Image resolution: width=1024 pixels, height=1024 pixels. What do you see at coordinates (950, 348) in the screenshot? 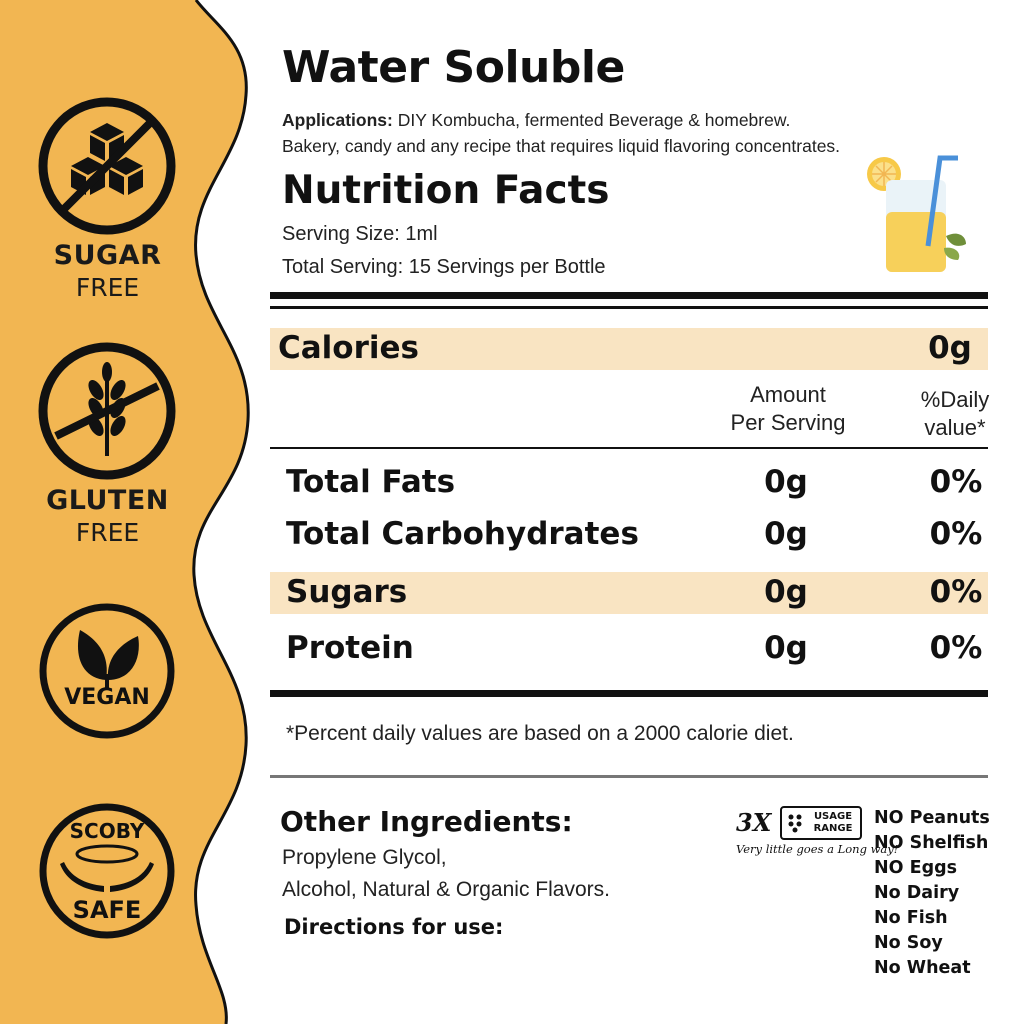
I see `calories-value: 0g` at bounding box center [950, 348].